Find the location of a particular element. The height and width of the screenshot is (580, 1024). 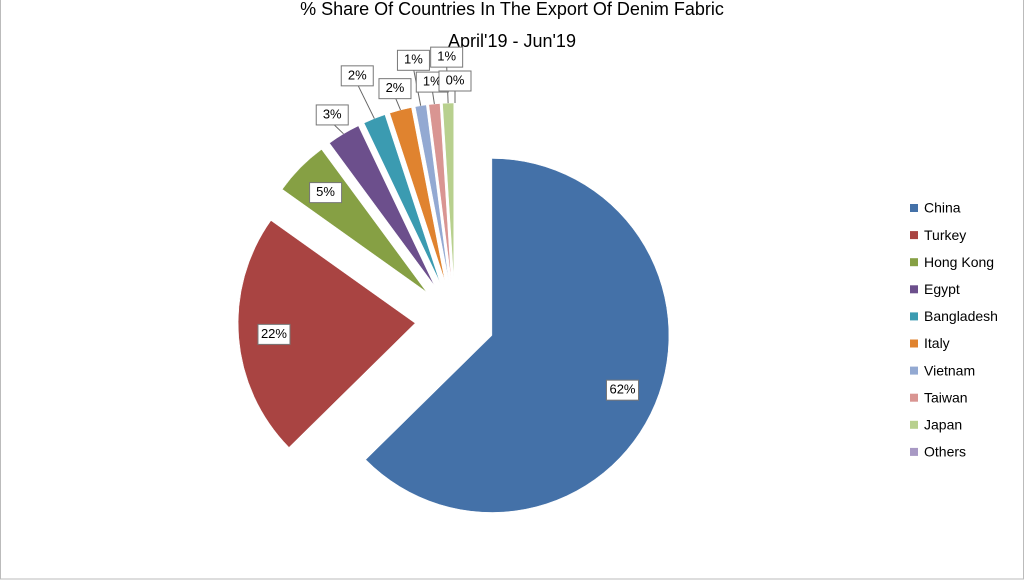

legend-label: Taiwan is located at coordinates (946, 397).